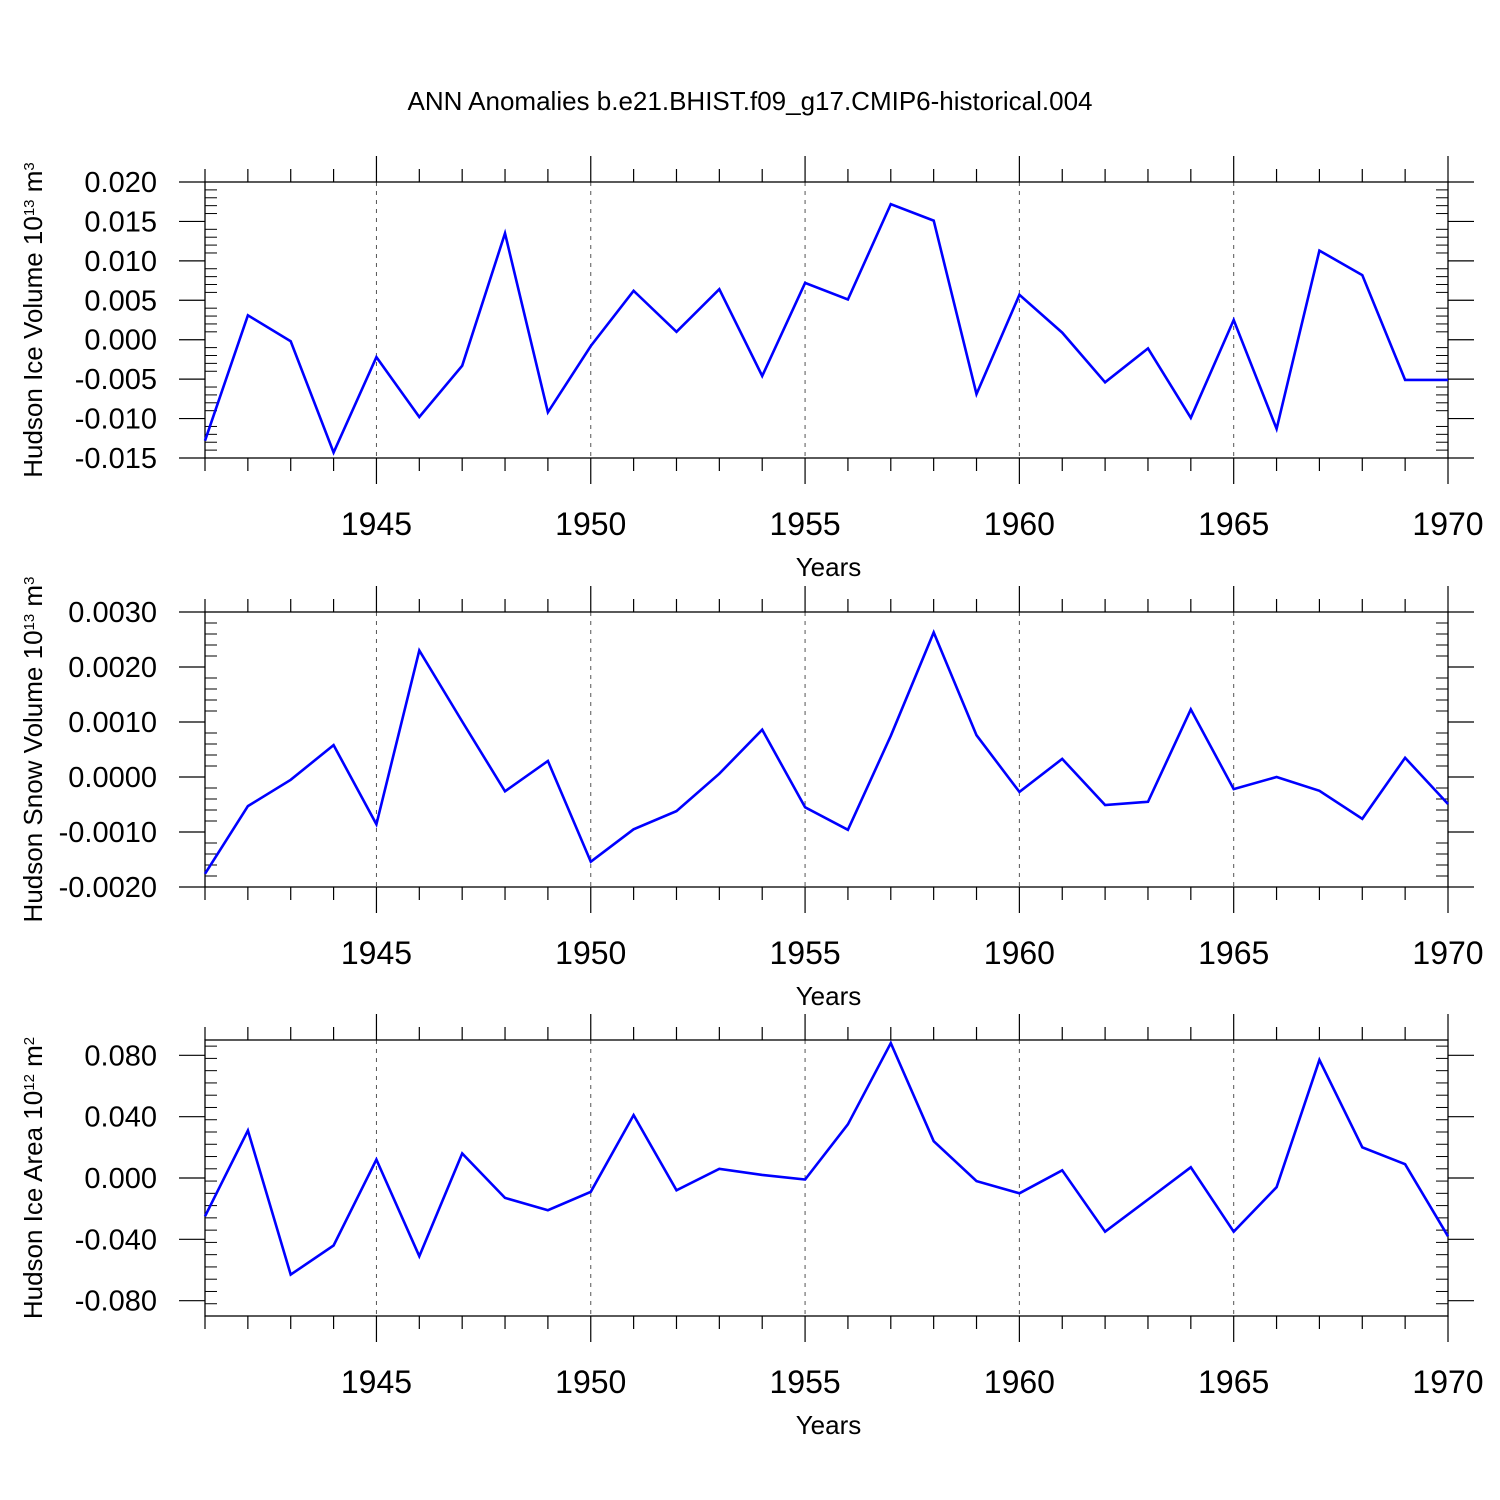 This screenshot has width=1500, height=1500. What do you see at coordinates (120, 262) in the screenshot?
I see `y-tick-label: 0.010` at bounding box center [120, 262].